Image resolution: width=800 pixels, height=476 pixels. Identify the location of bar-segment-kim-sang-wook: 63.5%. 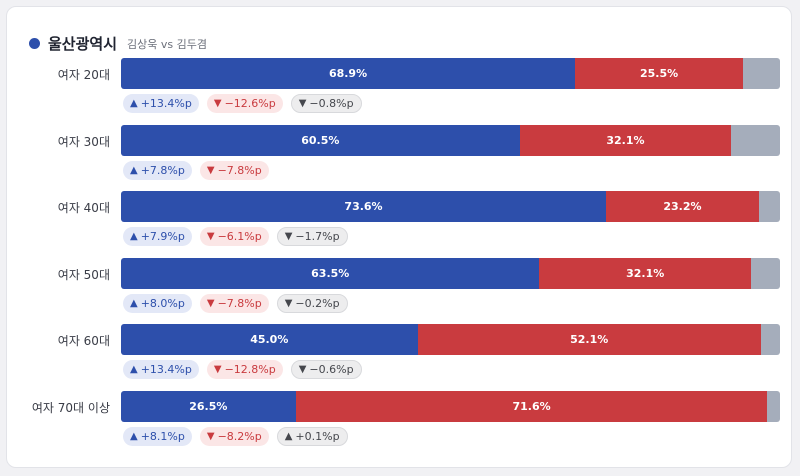
(330, 273).